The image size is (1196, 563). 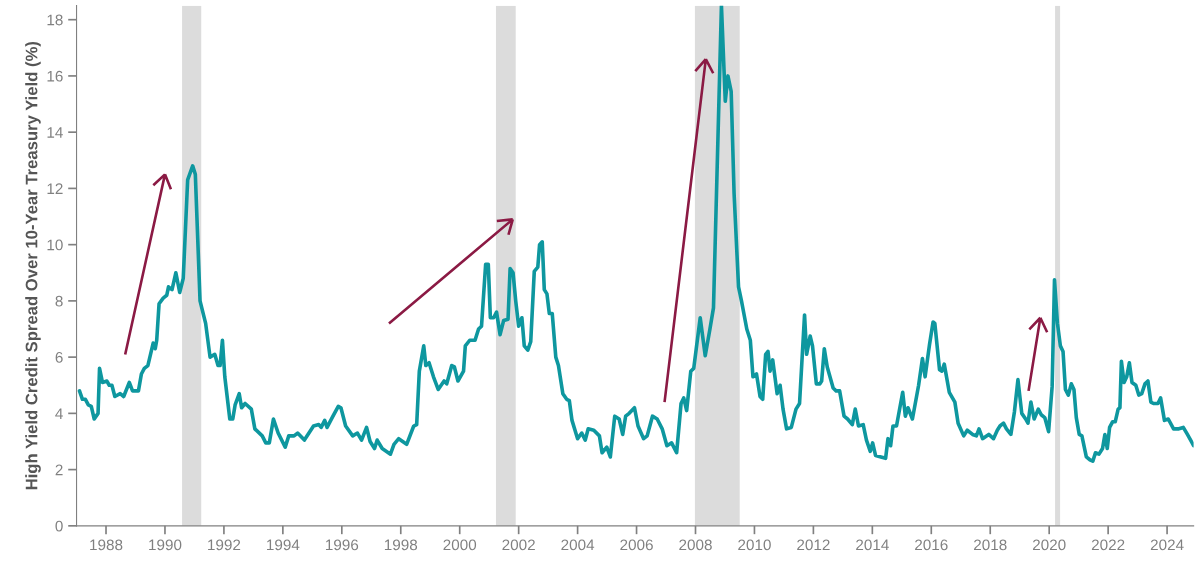 What do you see at coordinates (872, 545) in the screenshot?
I see `x-tick-label: 2014` at bounding box center [872, 545].